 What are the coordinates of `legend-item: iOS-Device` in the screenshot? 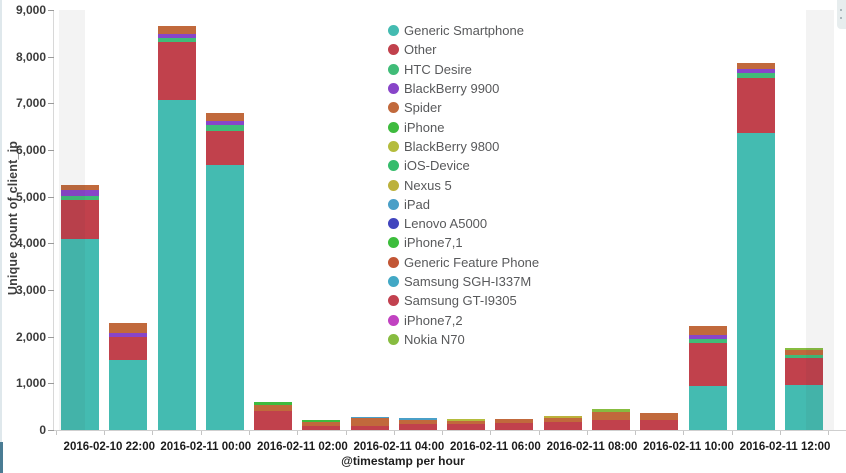 It's located at (463, 165).